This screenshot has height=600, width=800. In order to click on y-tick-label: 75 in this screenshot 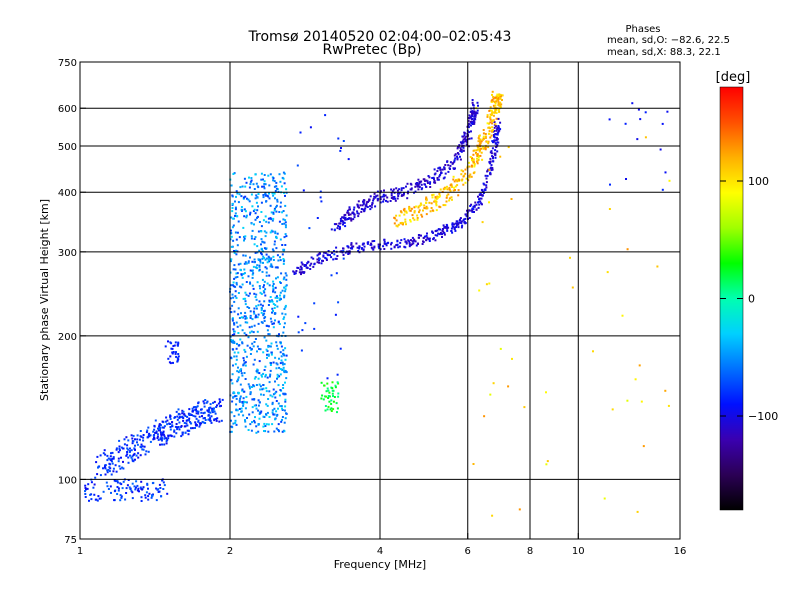, I will do `click(70, 540)`.